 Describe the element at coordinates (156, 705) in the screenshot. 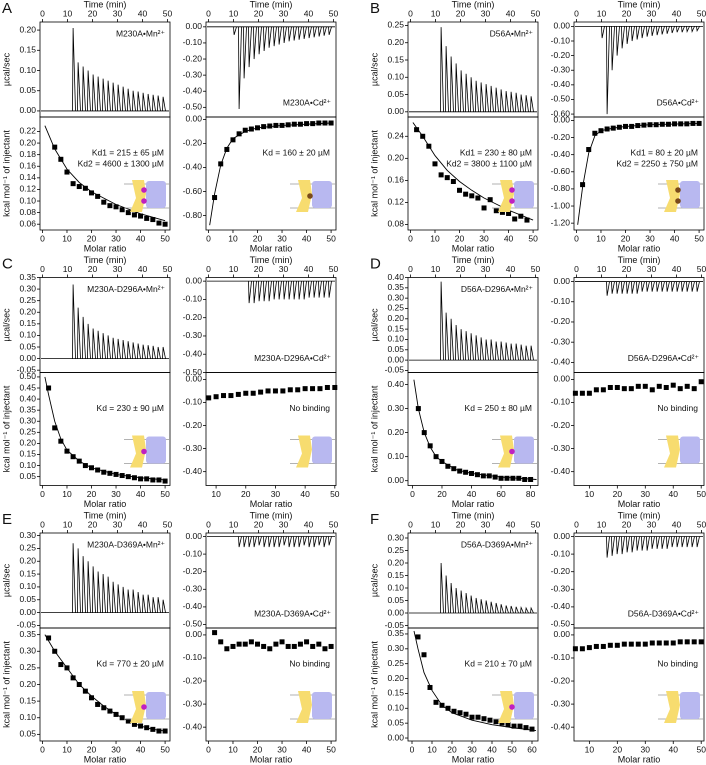

I see `icon-partner` at that location.